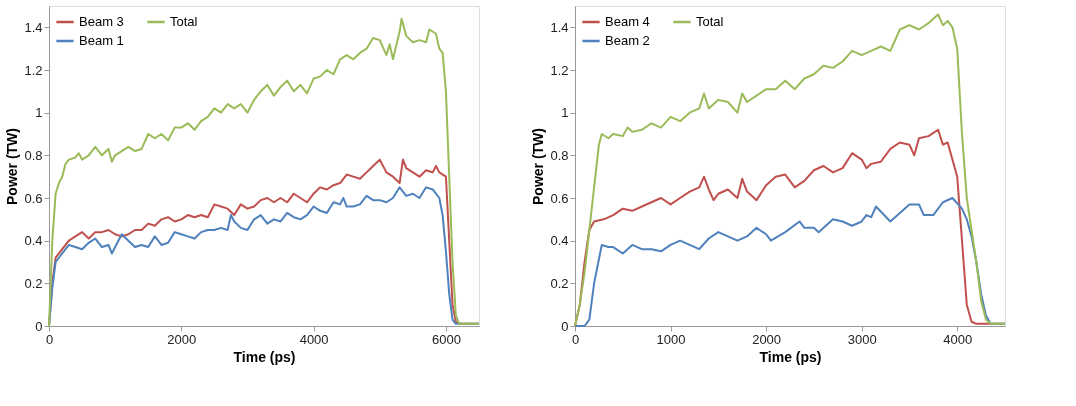 The image size is (1076, 406). What do you see at coordinates (862, 339) in the screenshot?
I see `x-tick-label: 3000` at bounding box center [862, 339].